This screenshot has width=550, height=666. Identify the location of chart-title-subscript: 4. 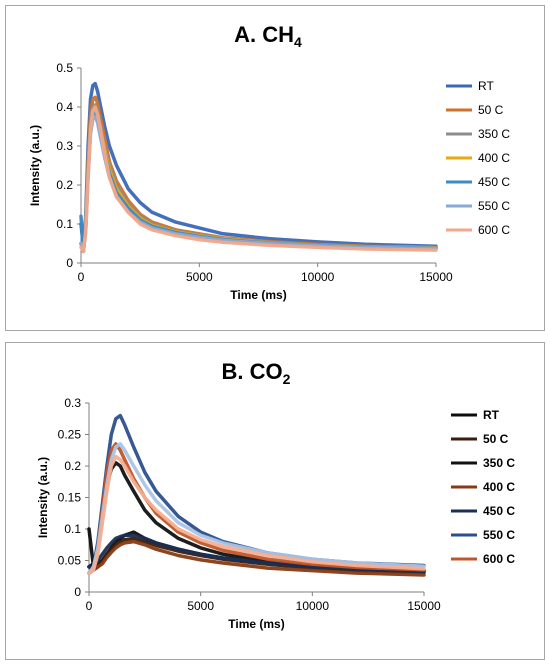
(298, 42).